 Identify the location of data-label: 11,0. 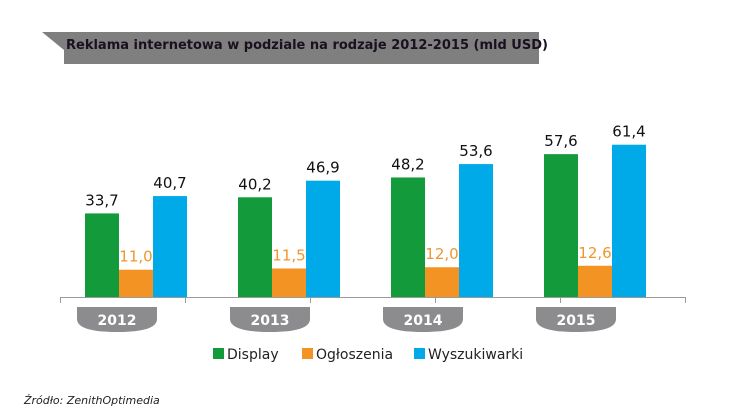
(135, 257).